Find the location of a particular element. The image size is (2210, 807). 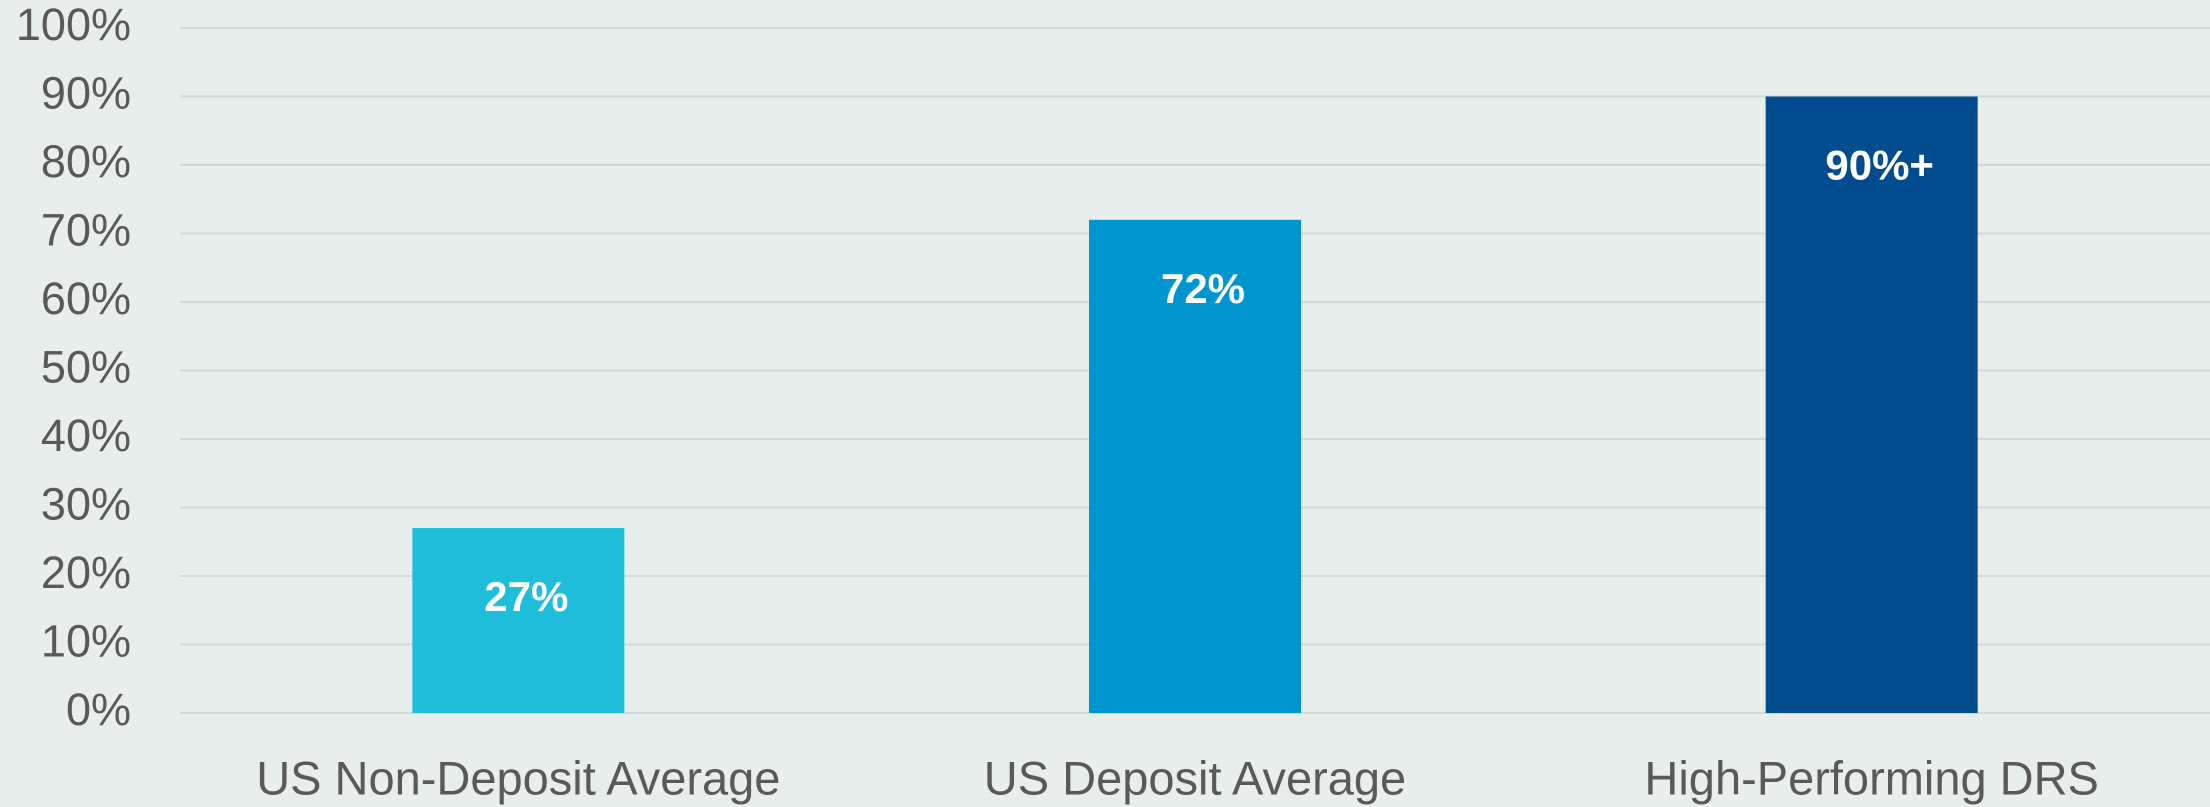

y-tick-label: 60% is located at coordinates (86, 298).